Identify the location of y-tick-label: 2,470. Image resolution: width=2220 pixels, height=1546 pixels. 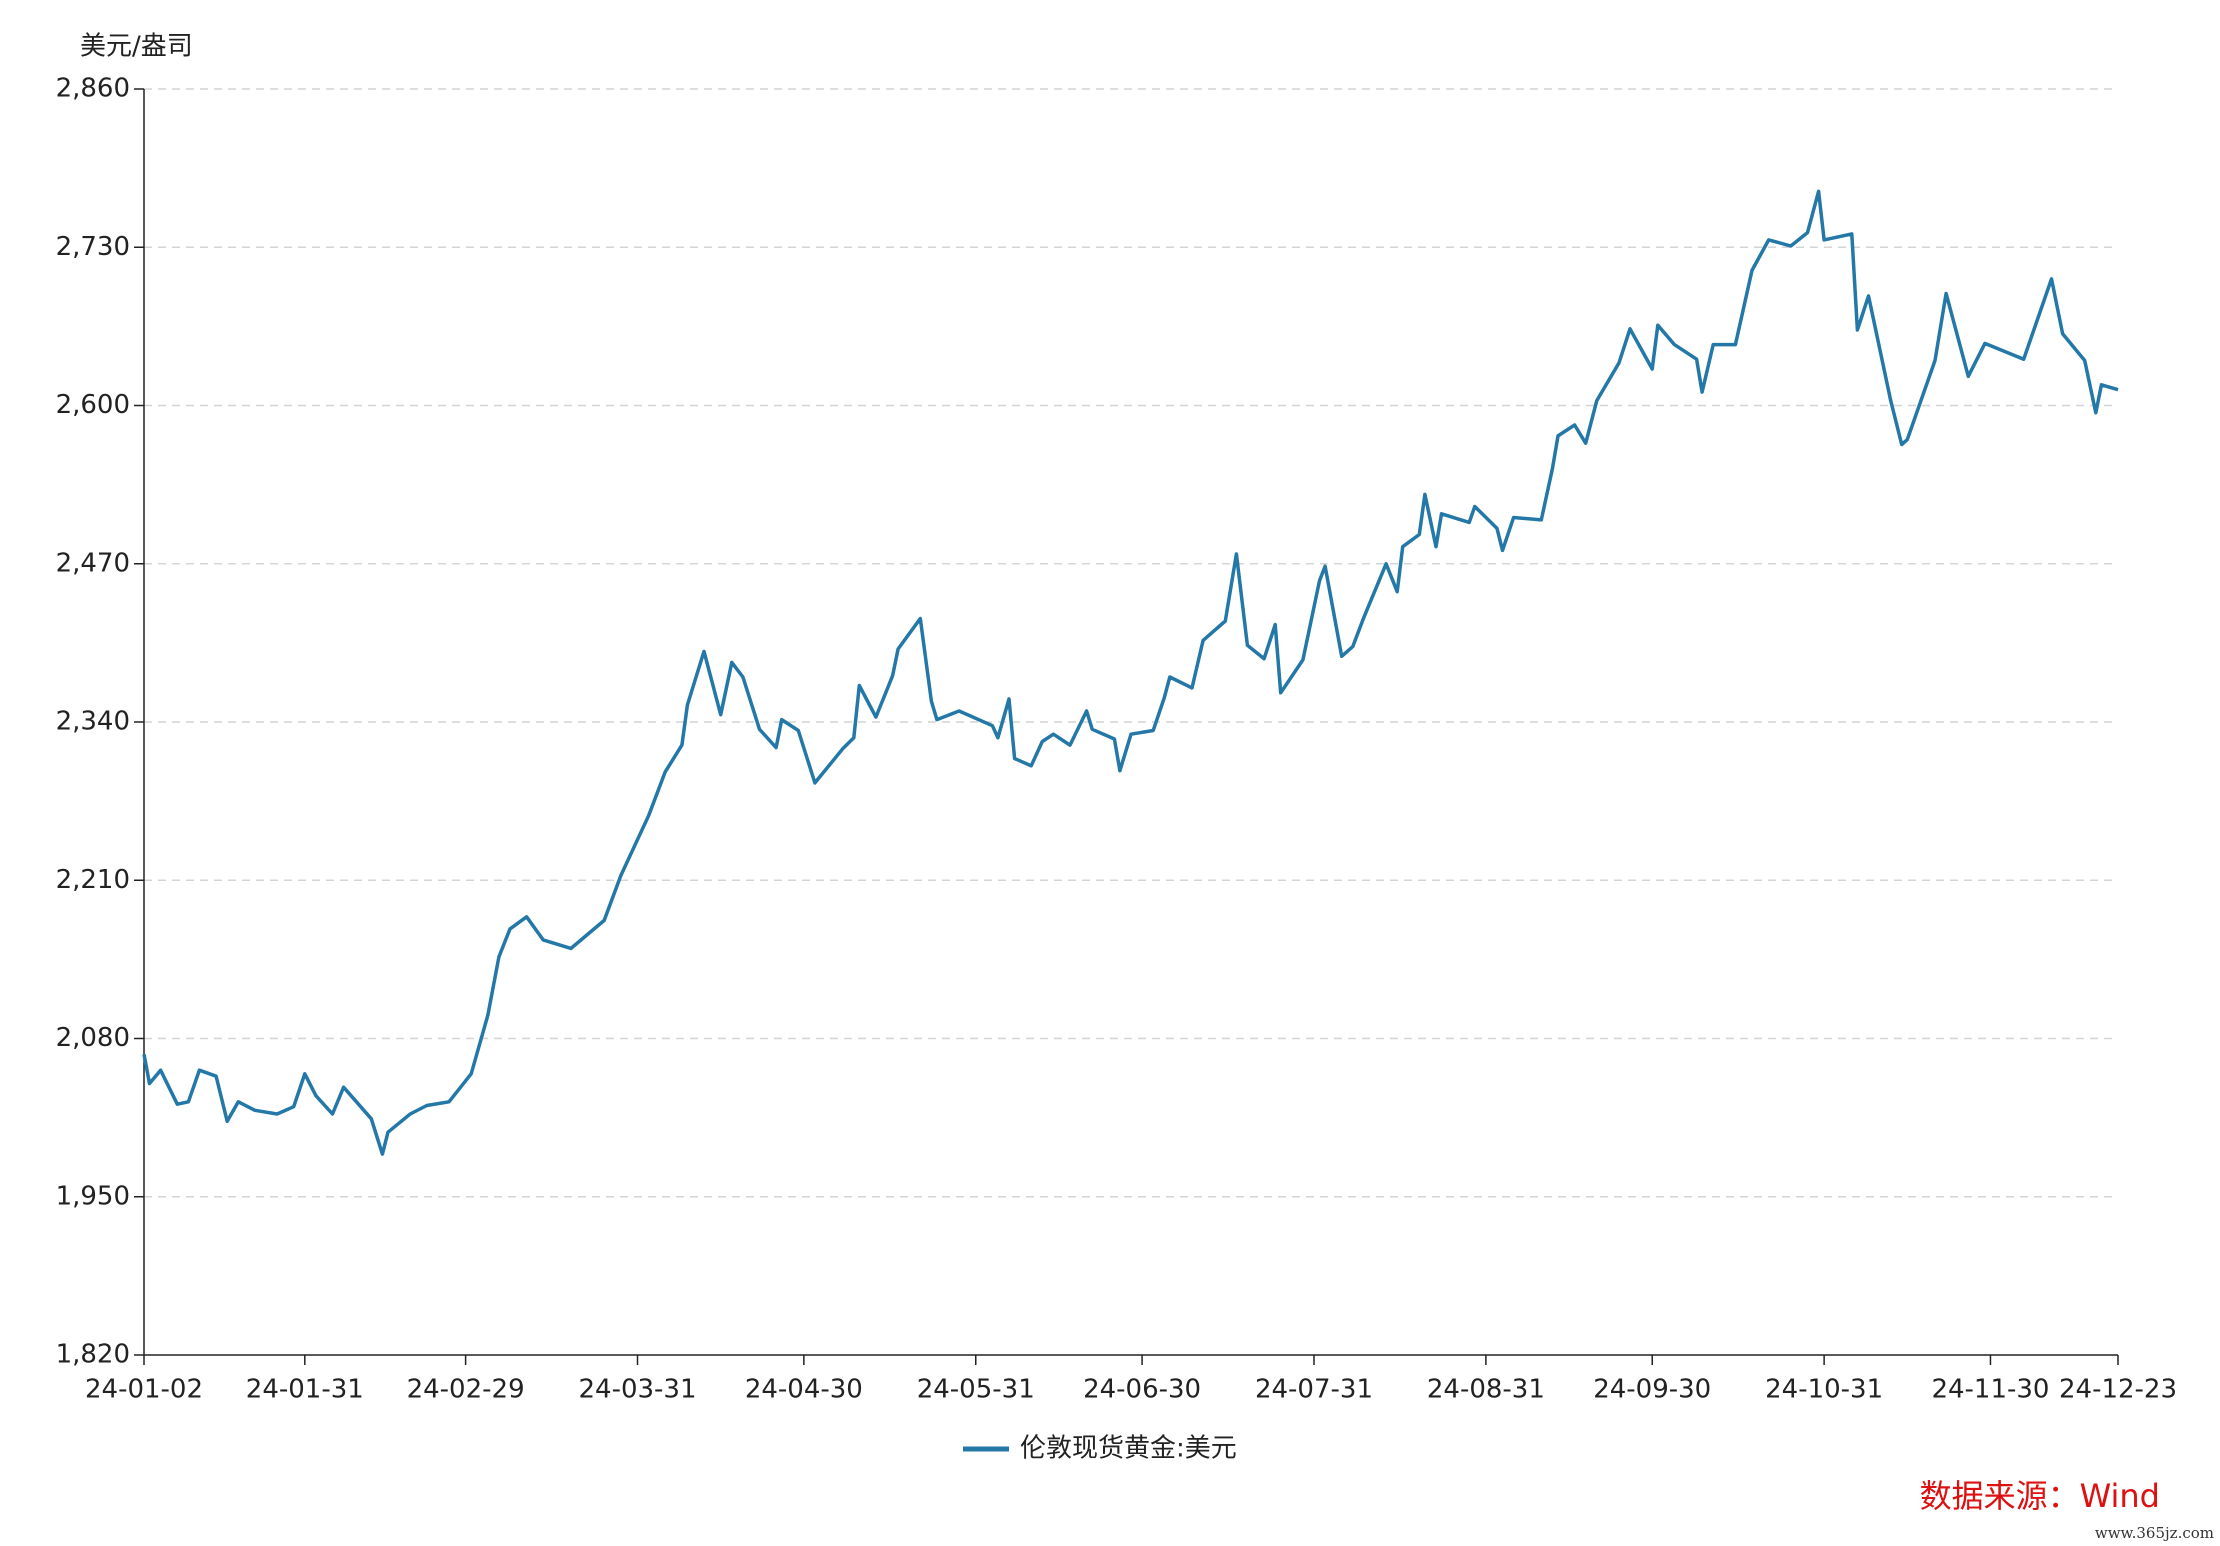
(93, 563).